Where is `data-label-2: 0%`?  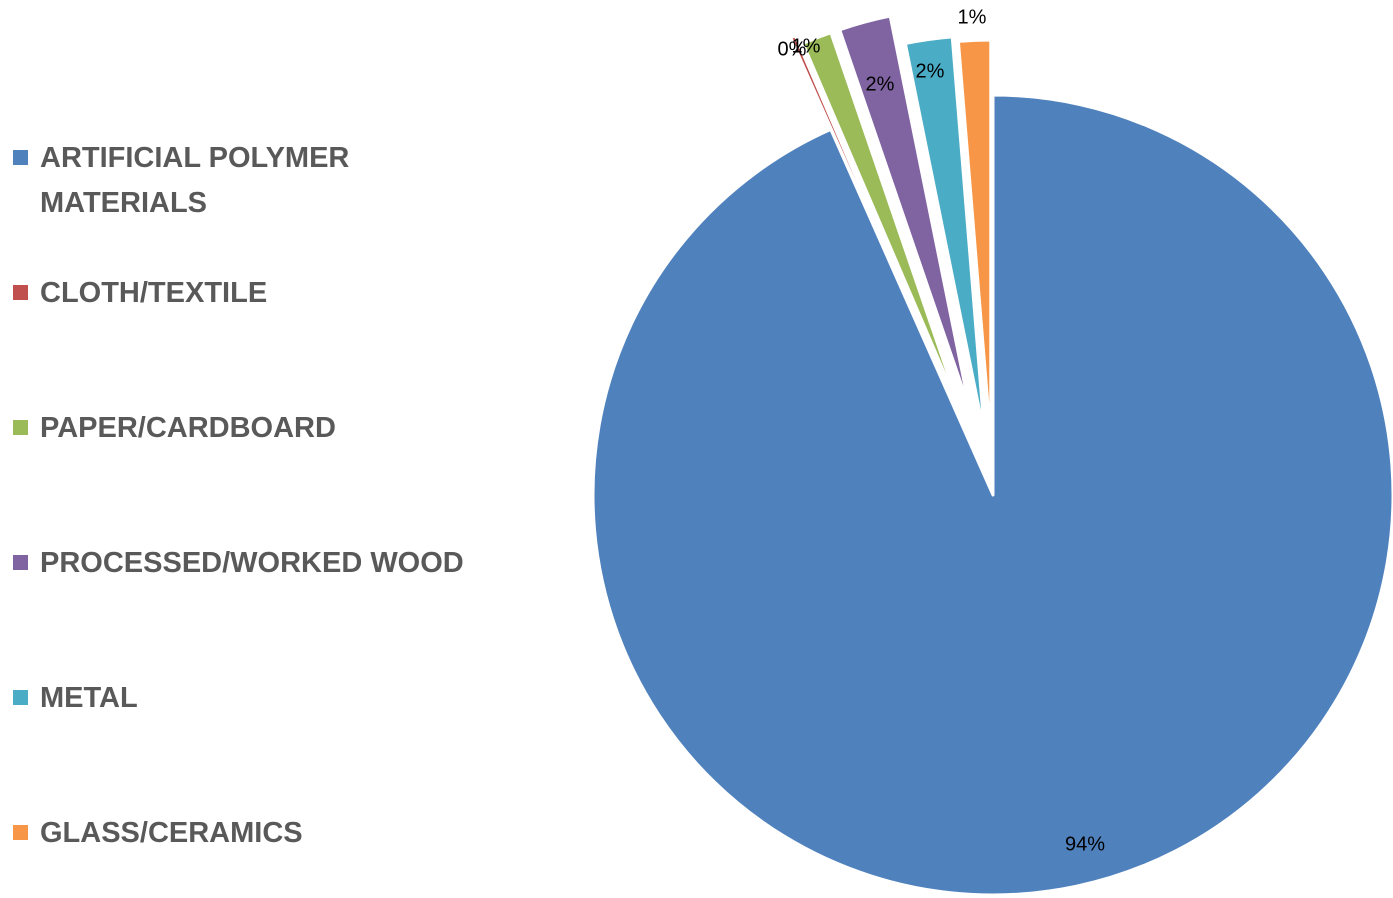
data-label-2: 0% is located at coordinates (792, 49).